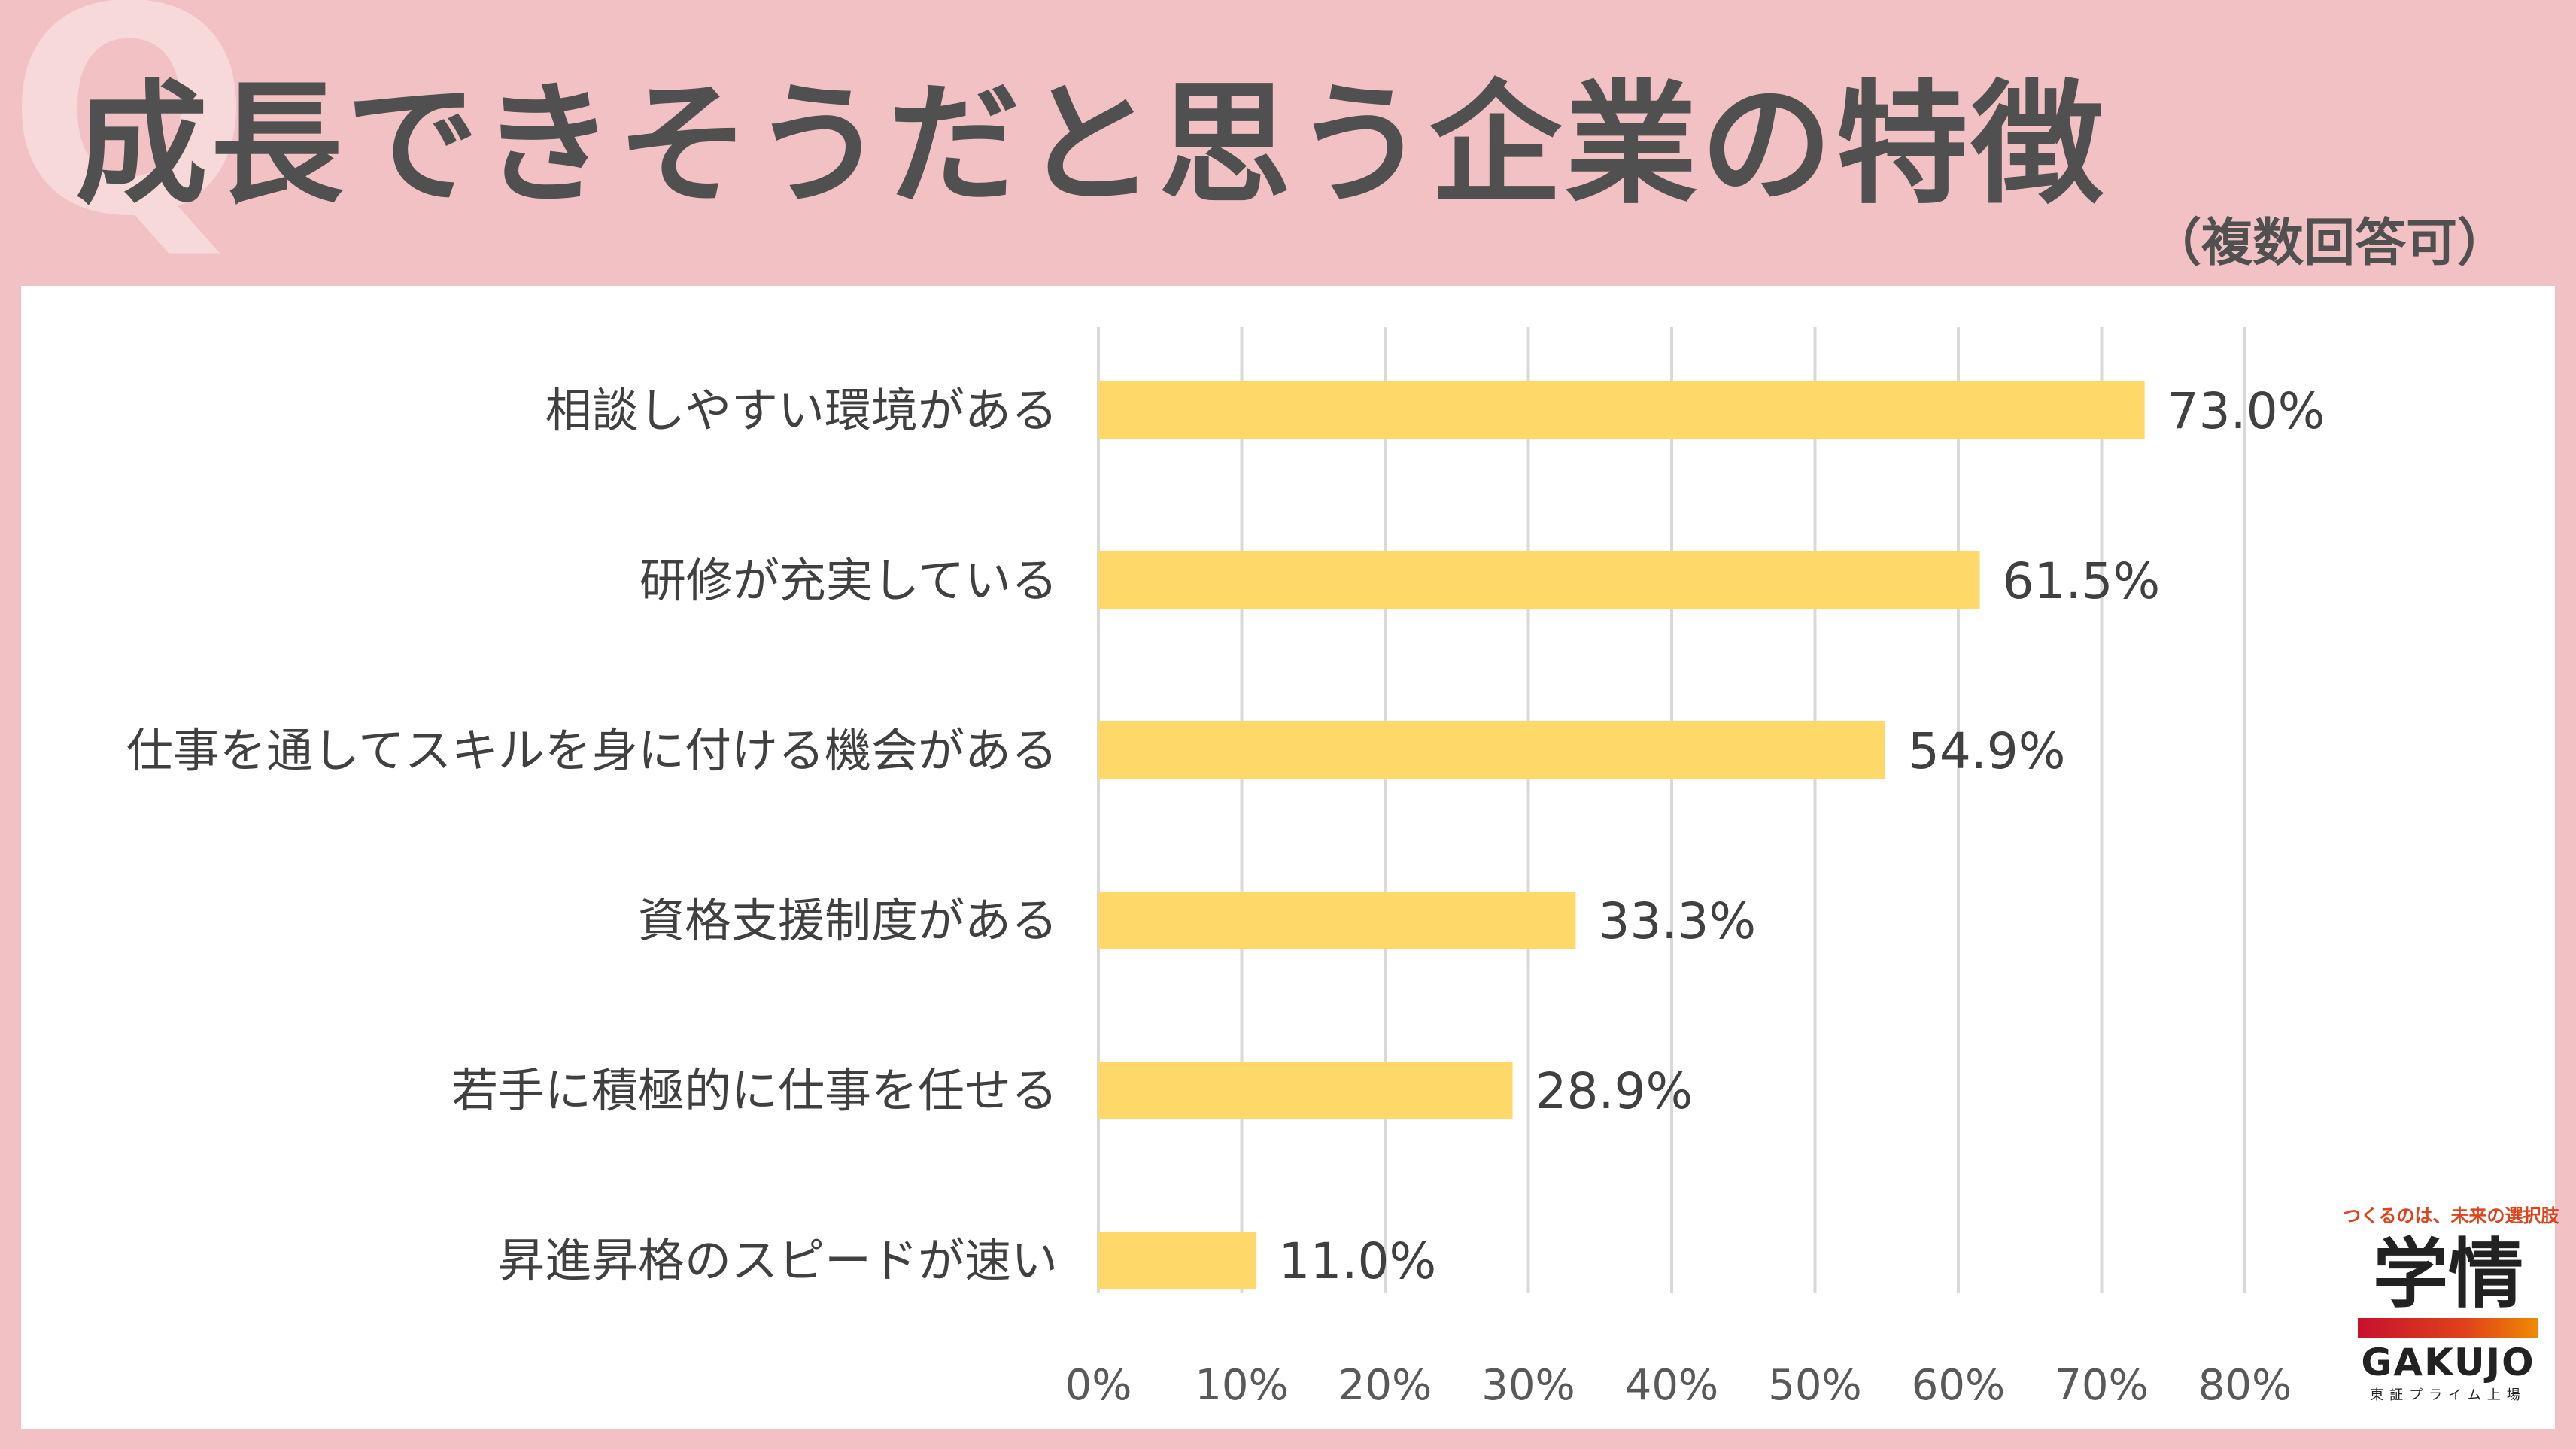 The image size is (2576, 1449). Describe the element at coordinates (849, 581) in the screenshot. I see `category-label: 研修が充実している` at that location.